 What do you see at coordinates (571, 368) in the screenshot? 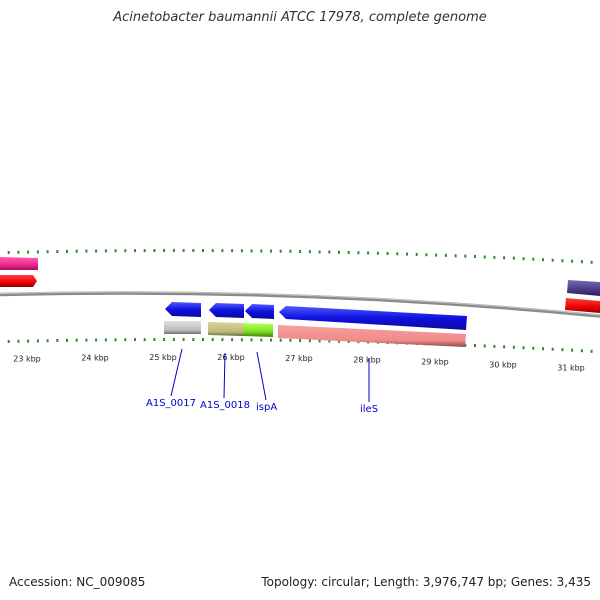
I see `scale-tick-label: 31 kbp` at bounding box center [571, 368].